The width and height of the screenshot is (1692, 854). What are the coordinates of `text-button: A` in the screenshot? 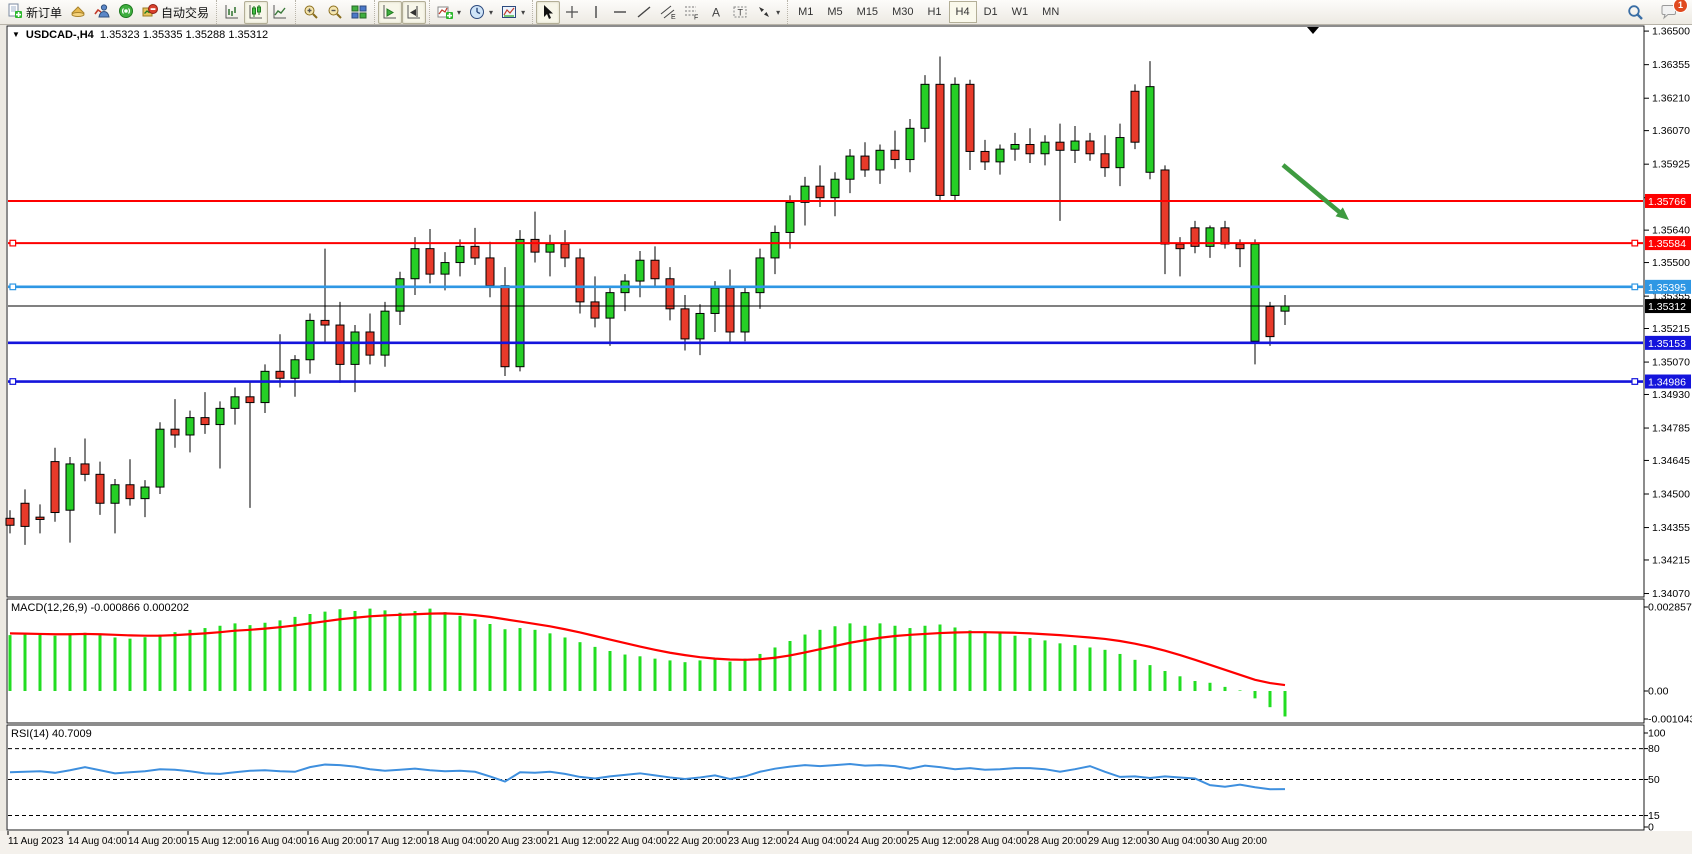 It's located at (716, 12).